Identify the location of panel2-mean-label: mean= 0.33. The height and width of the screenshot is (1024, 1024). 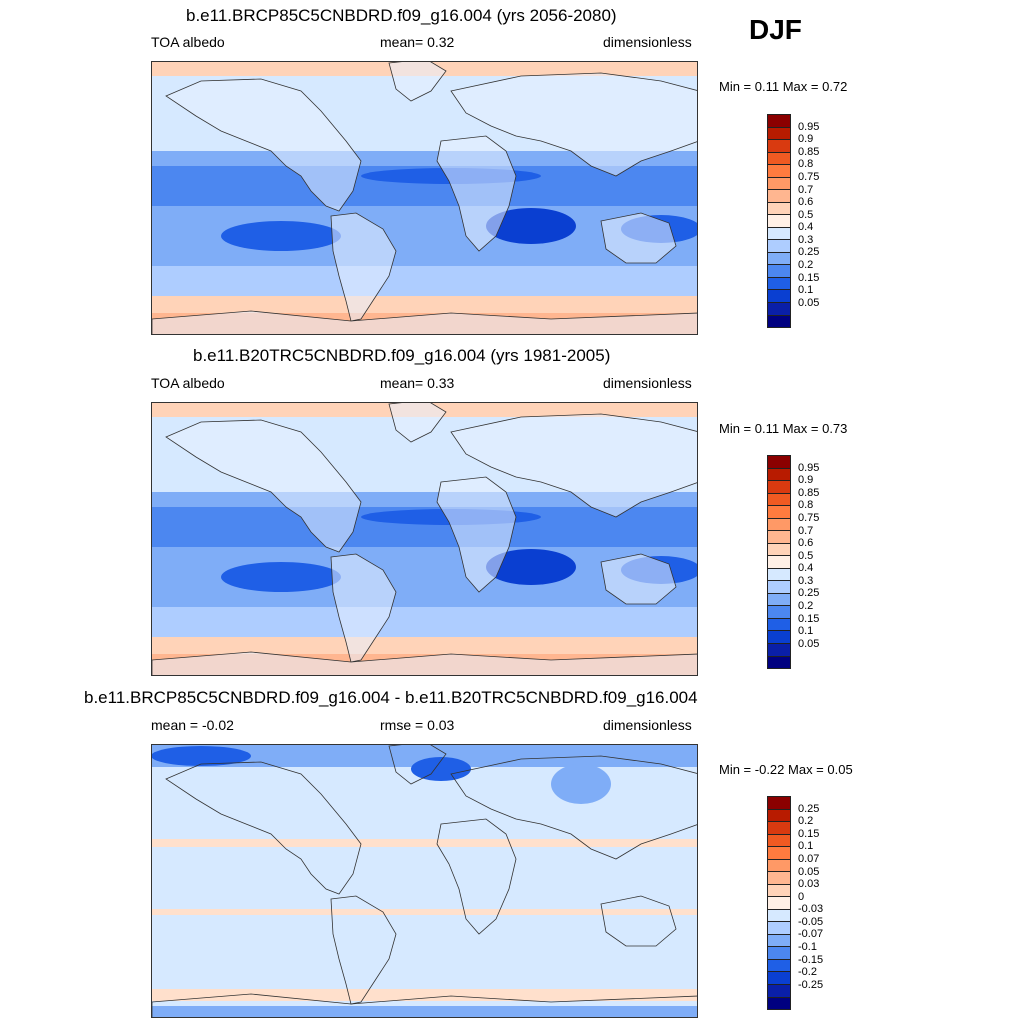
(417, 383).